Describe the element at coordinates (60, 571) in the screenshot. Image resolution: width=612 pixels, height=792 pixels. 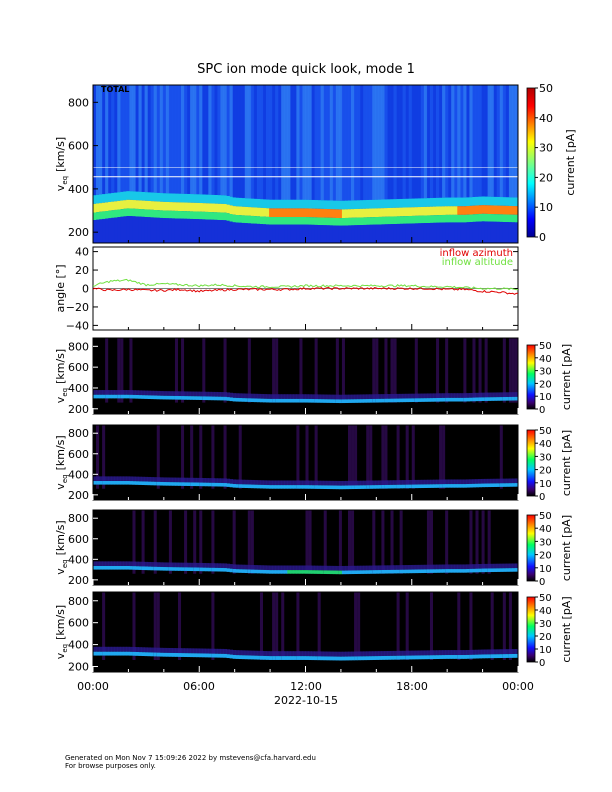
I see `y-axis-label-v: v` at that location.